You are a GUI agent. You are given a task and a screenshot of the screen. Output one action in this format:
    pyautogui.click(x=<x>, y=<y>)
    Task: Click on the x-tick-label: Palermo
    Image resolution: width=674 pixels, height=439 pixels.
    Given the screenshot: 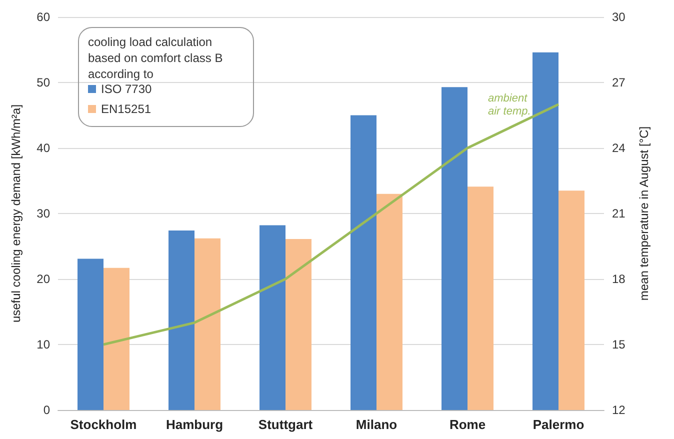 What is the action you would take?
    pyautogui.click(x=558, y=424)
    